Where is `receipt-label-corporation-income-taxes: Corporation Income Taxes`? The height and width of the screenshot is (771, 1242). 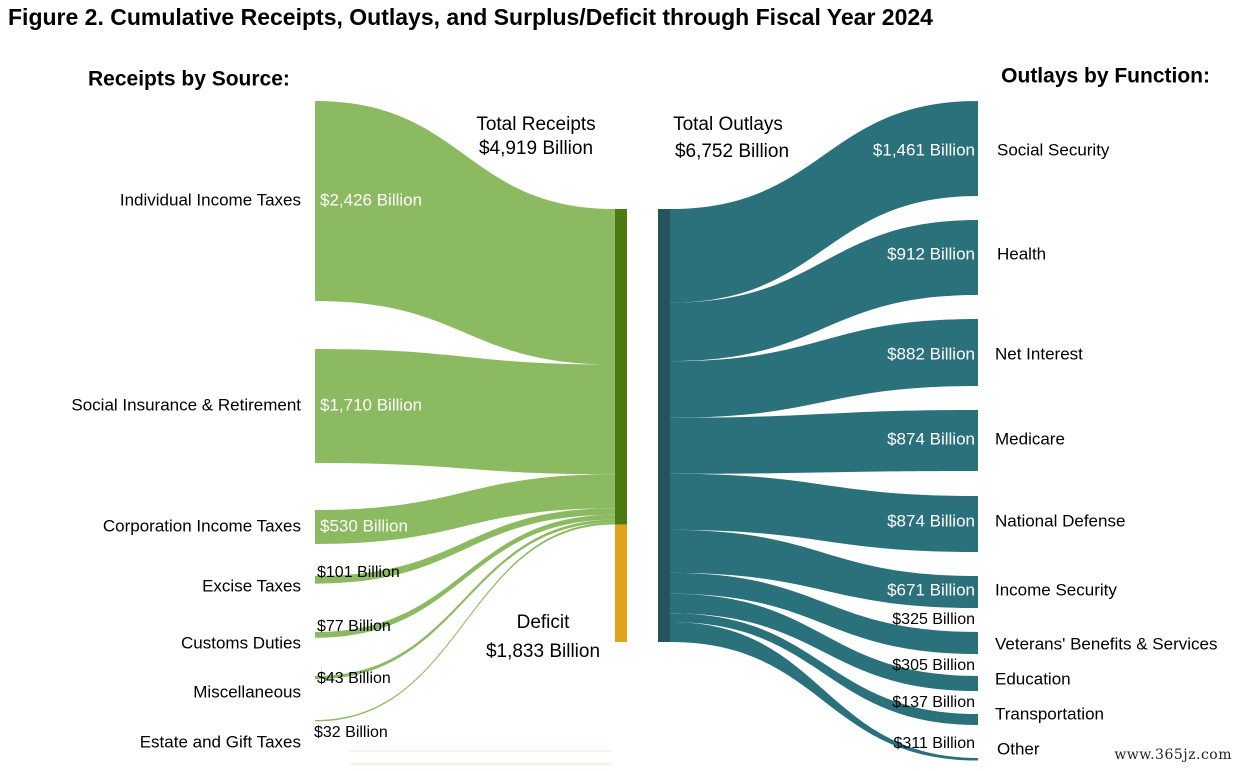 receipt-label-corporation-income-taxes: Corporation Income Taxes is located at coordinates (202, 525).